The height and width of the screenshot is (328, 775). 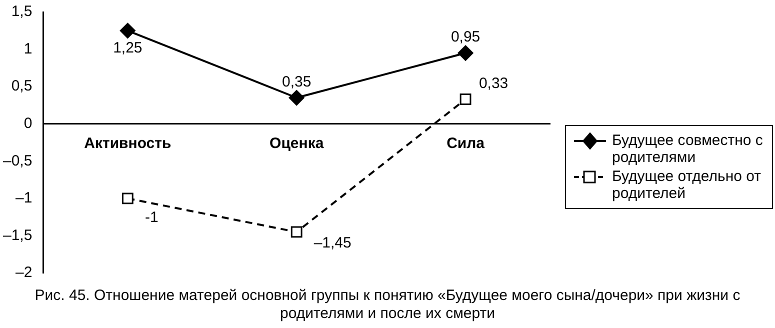 What do you see at coordinates (151, 217) in the screenshot?
I see `data-label: -1` at bounding box center [151, 217].